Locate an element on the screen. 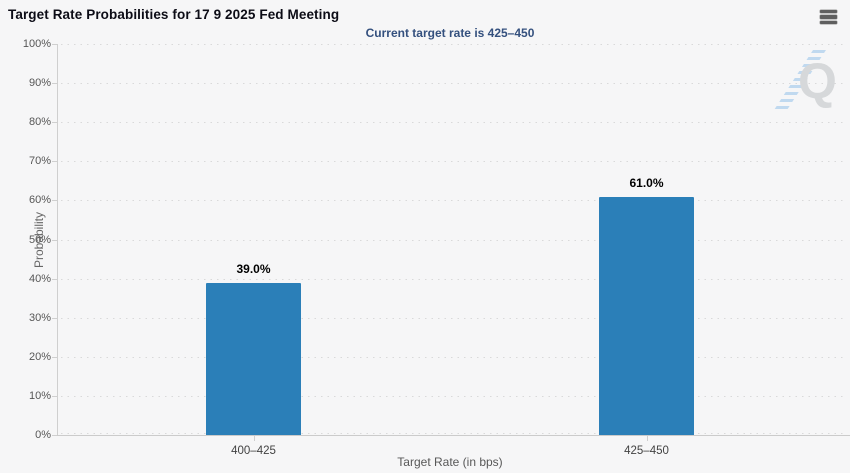 Image resolution: width=850 pixels, height=473 pixels. bar-value-label: 39.0% is located at coordinates (253, 268).